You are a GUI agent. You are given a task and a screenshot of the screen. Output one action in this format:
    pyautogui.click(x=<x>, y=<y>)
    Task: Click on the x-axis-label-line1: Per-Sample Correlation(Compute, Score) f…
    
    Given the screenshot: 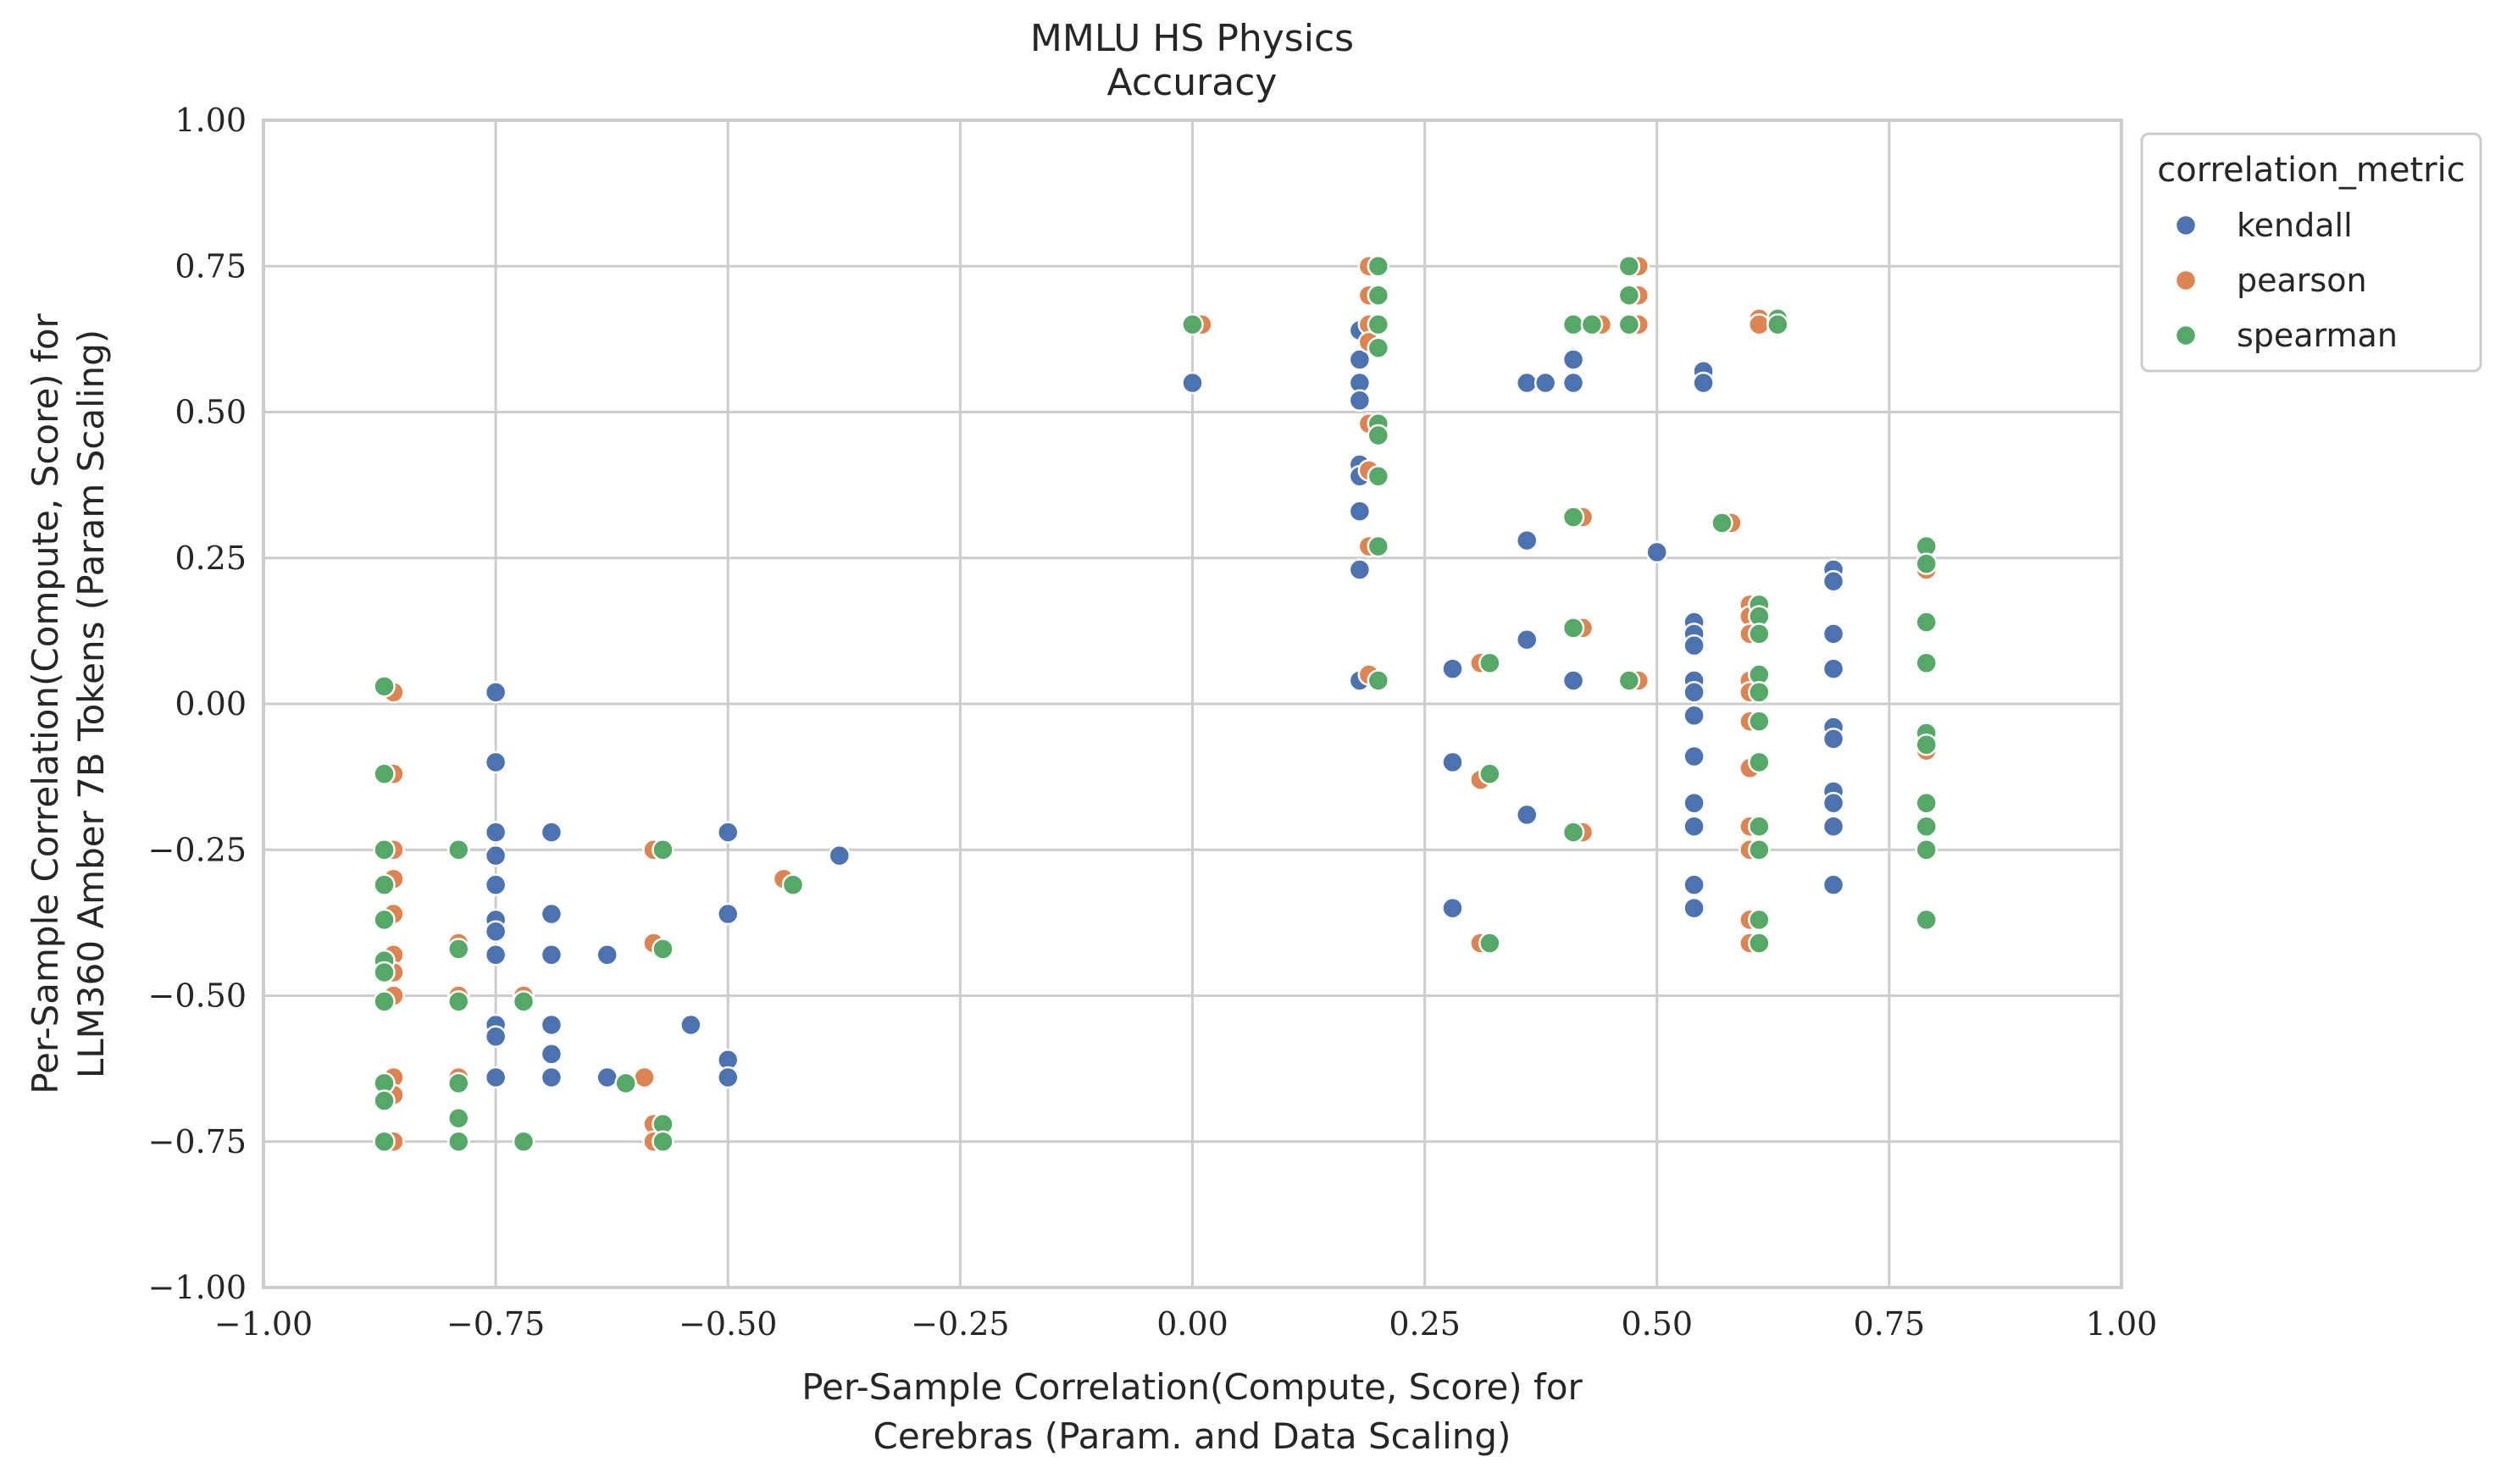 What is the action you would take?
    pyautogui.click(x=1192, y=1387)
    